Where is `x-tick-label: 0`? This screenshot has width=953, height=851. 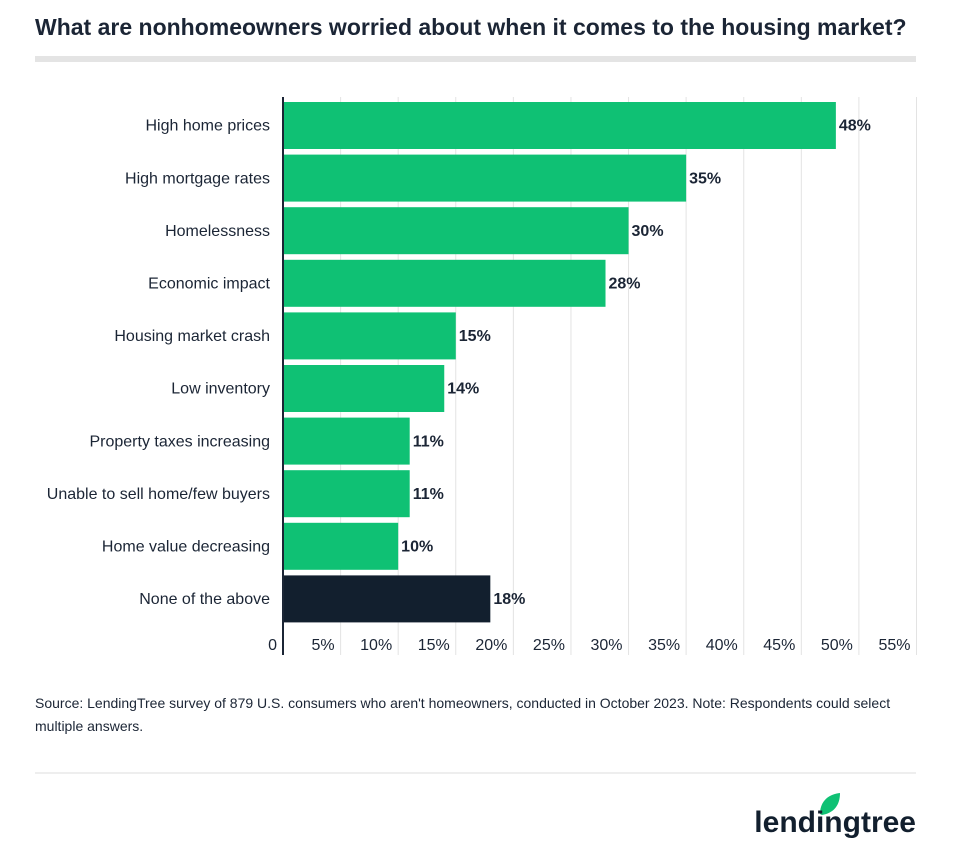
x-tick-label: 0 is located at coordinates (272, 645).